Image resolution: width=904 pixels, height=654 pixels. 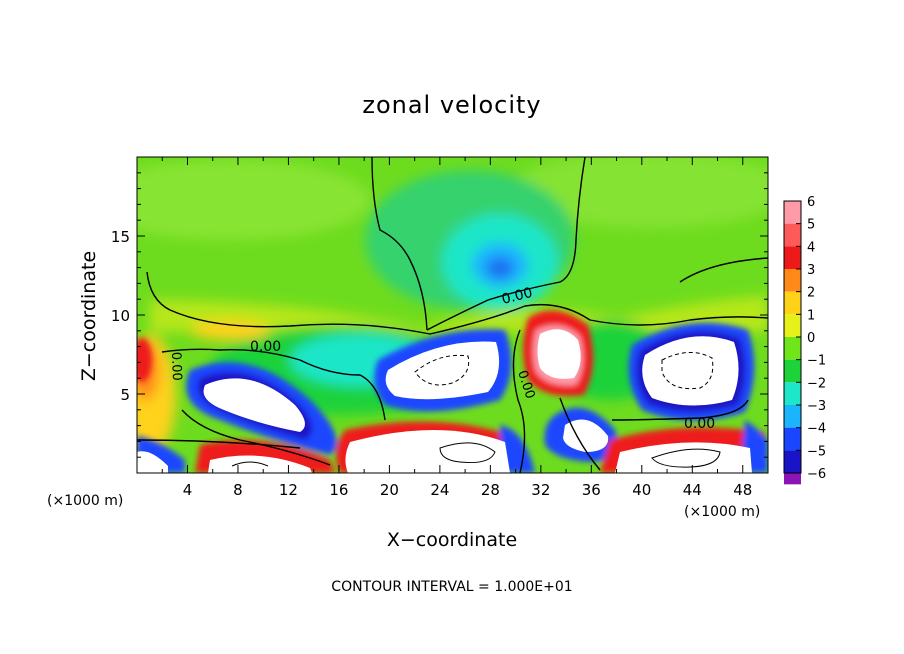 What do you see at coordinates (120, 316) in the screenshot?
I see `y-tick-label: 10` at bounding box center [120, 316].